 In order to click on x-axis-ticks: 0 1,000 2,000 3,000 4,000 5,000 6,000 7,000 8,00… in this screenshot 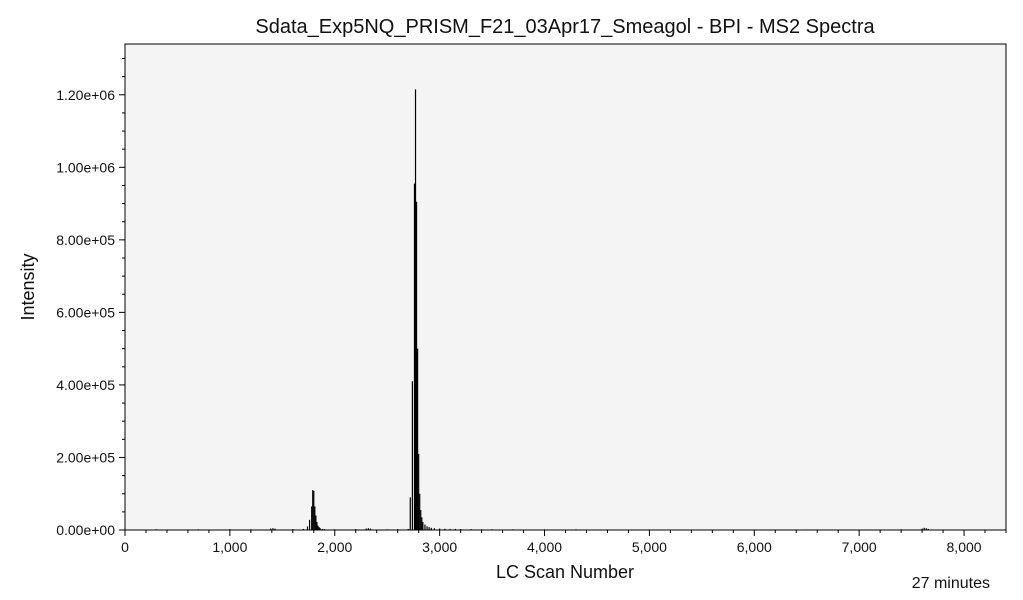, I will do `click(564, 542)`.